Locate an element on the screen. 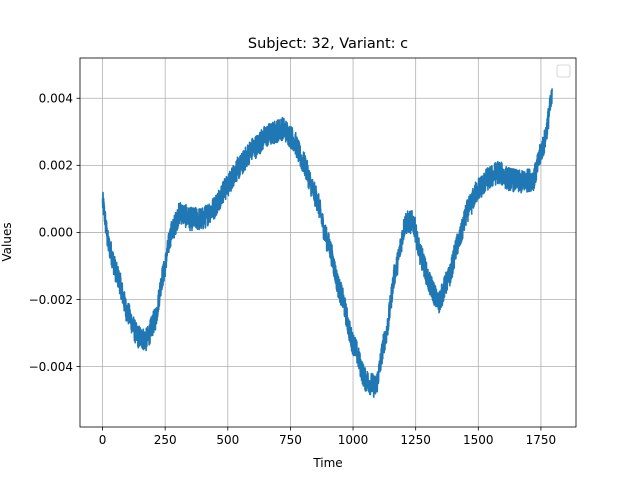  x-axis-ticks: 0 250 500 750 1000 1250 1500 1750 is located at coordinates (327, 437).